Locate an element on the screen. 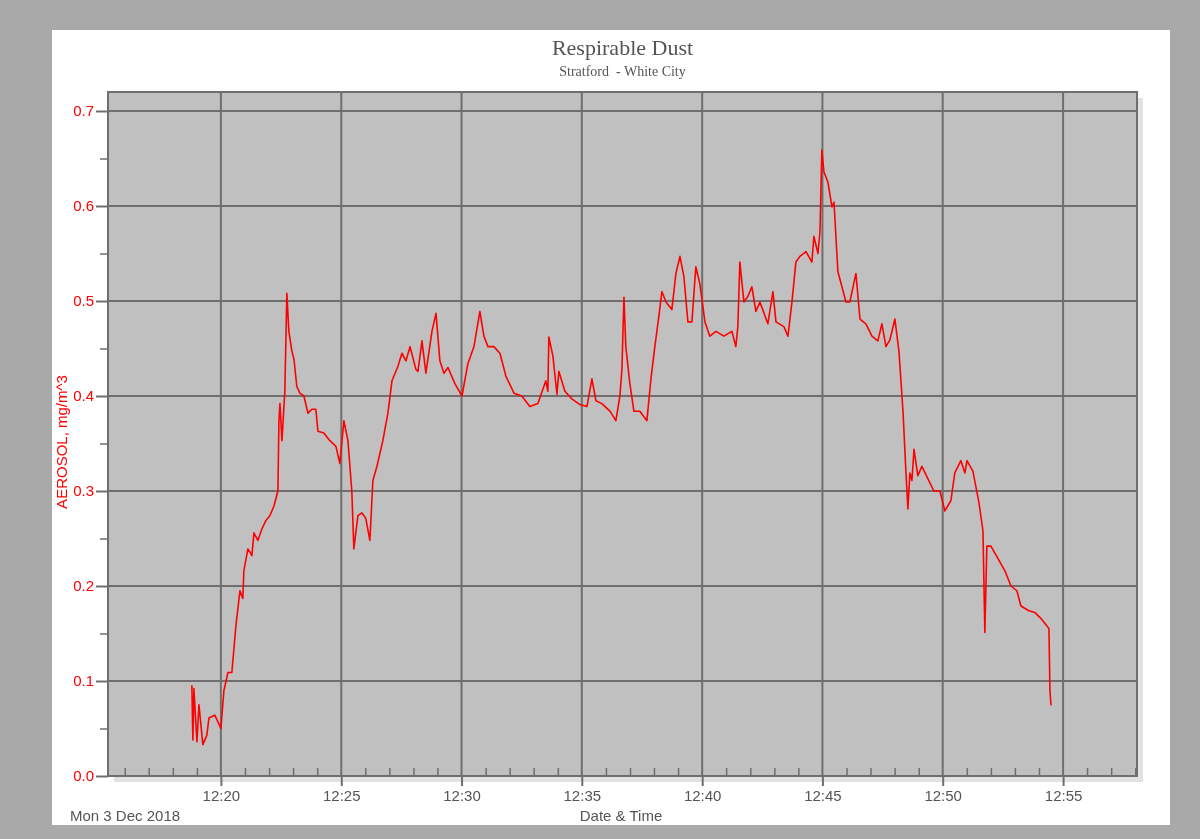 The image size is (1200, 839). y-tick-label: 0.1 is located at coordinates (83, 681).